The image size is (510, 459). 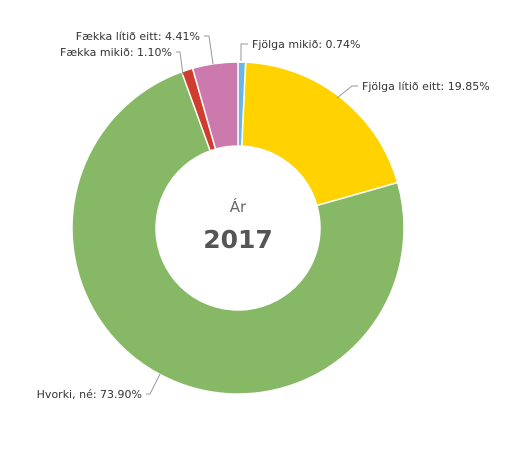 What do you see at coordinates (138, 36) in the screenshot?
I see `slice-label: Fækka lítið eitt: 4.41%` at bounding box center [138, 36].